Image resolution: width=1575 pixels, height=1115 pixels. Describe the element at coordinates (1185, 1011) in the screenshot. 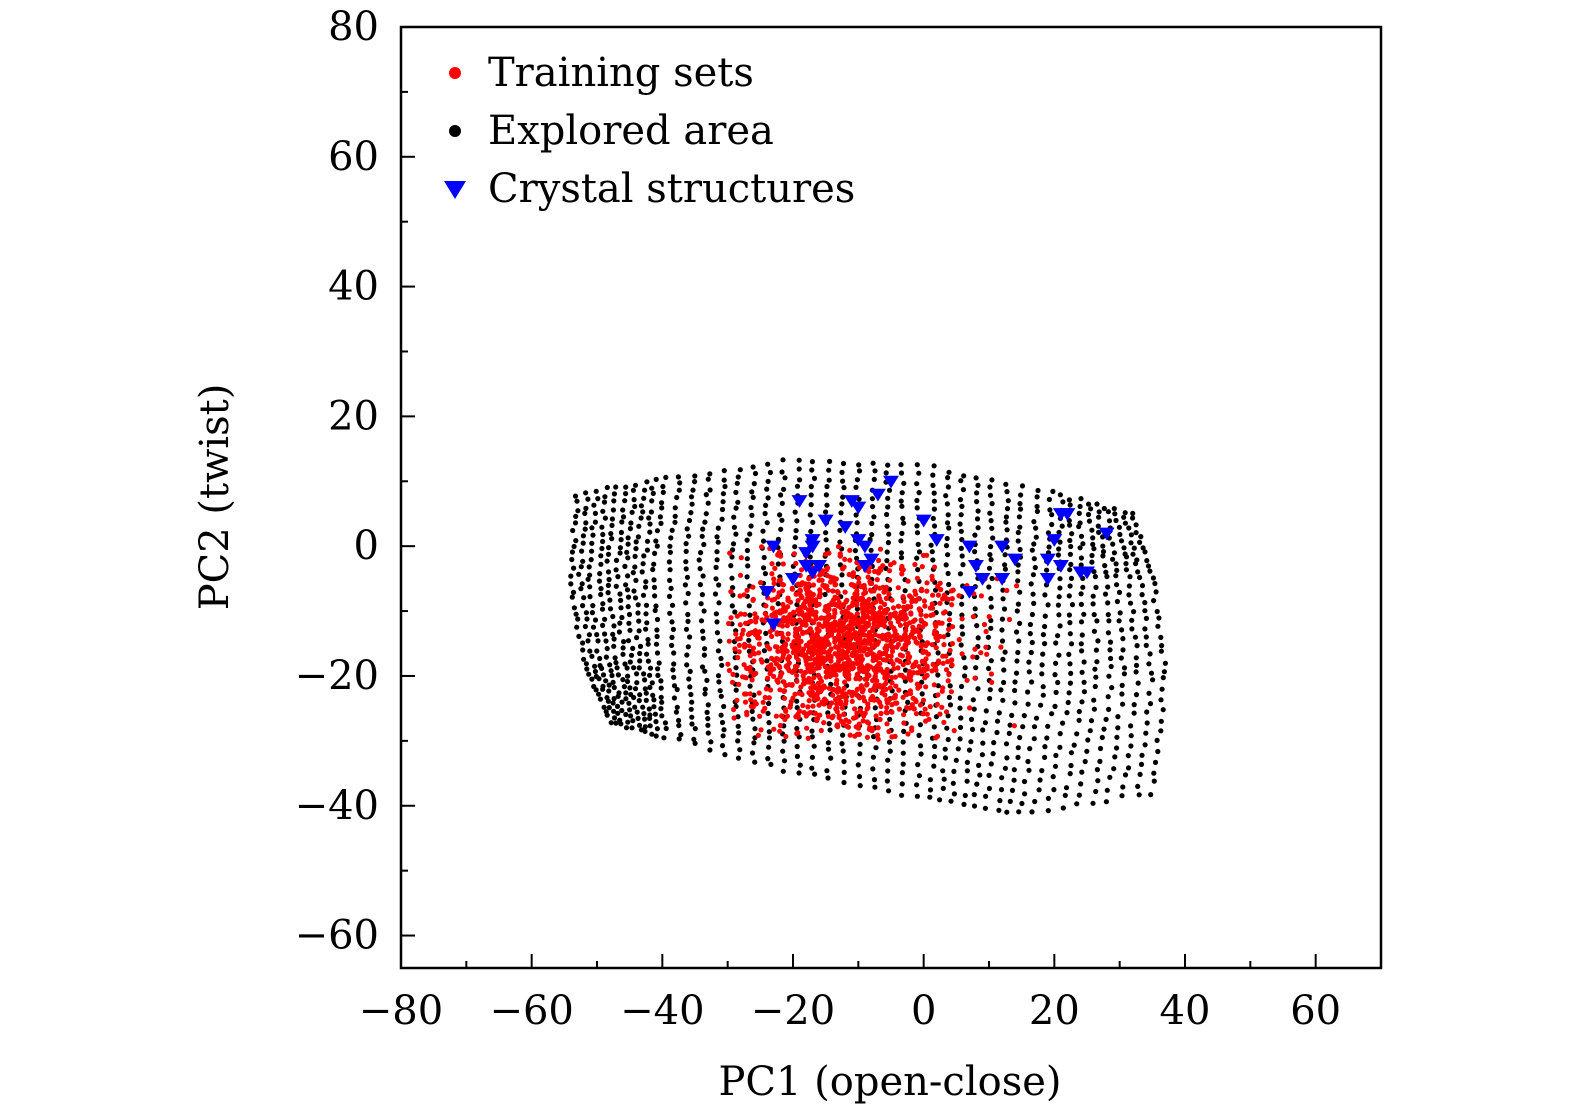

I see `x-tick-label: 40` at that location.